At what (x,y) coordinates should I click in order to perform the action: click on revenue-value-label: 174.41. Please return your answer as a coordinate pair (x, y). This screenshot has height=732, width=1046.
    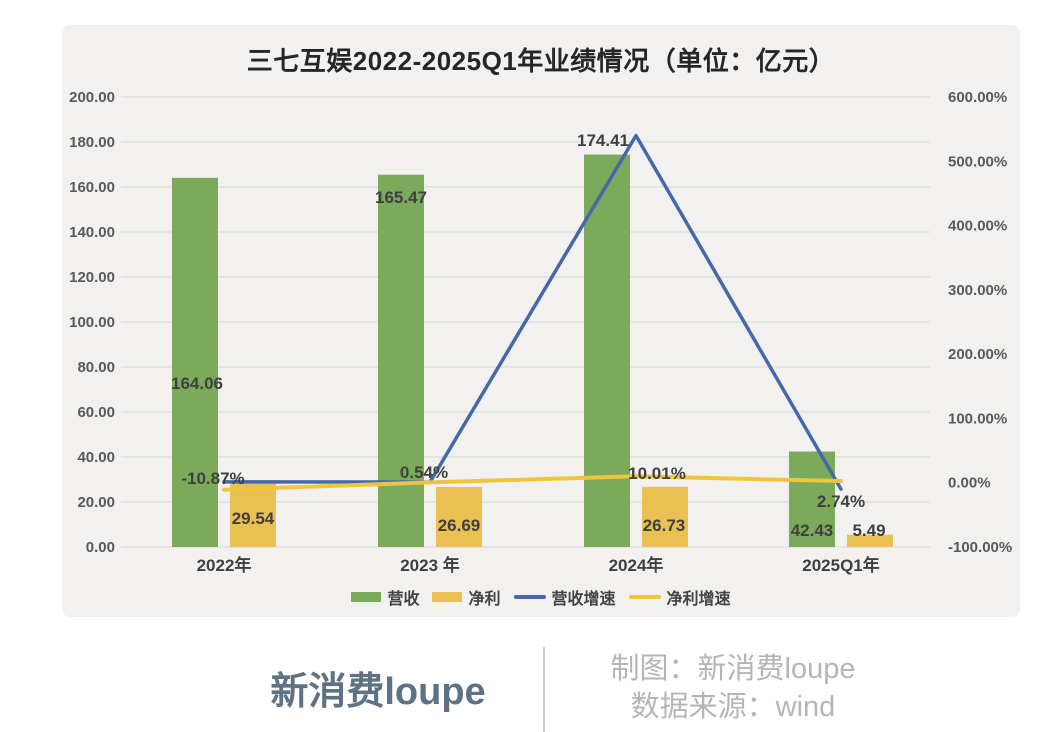
    Looking at the image, I should click on (603, 140).